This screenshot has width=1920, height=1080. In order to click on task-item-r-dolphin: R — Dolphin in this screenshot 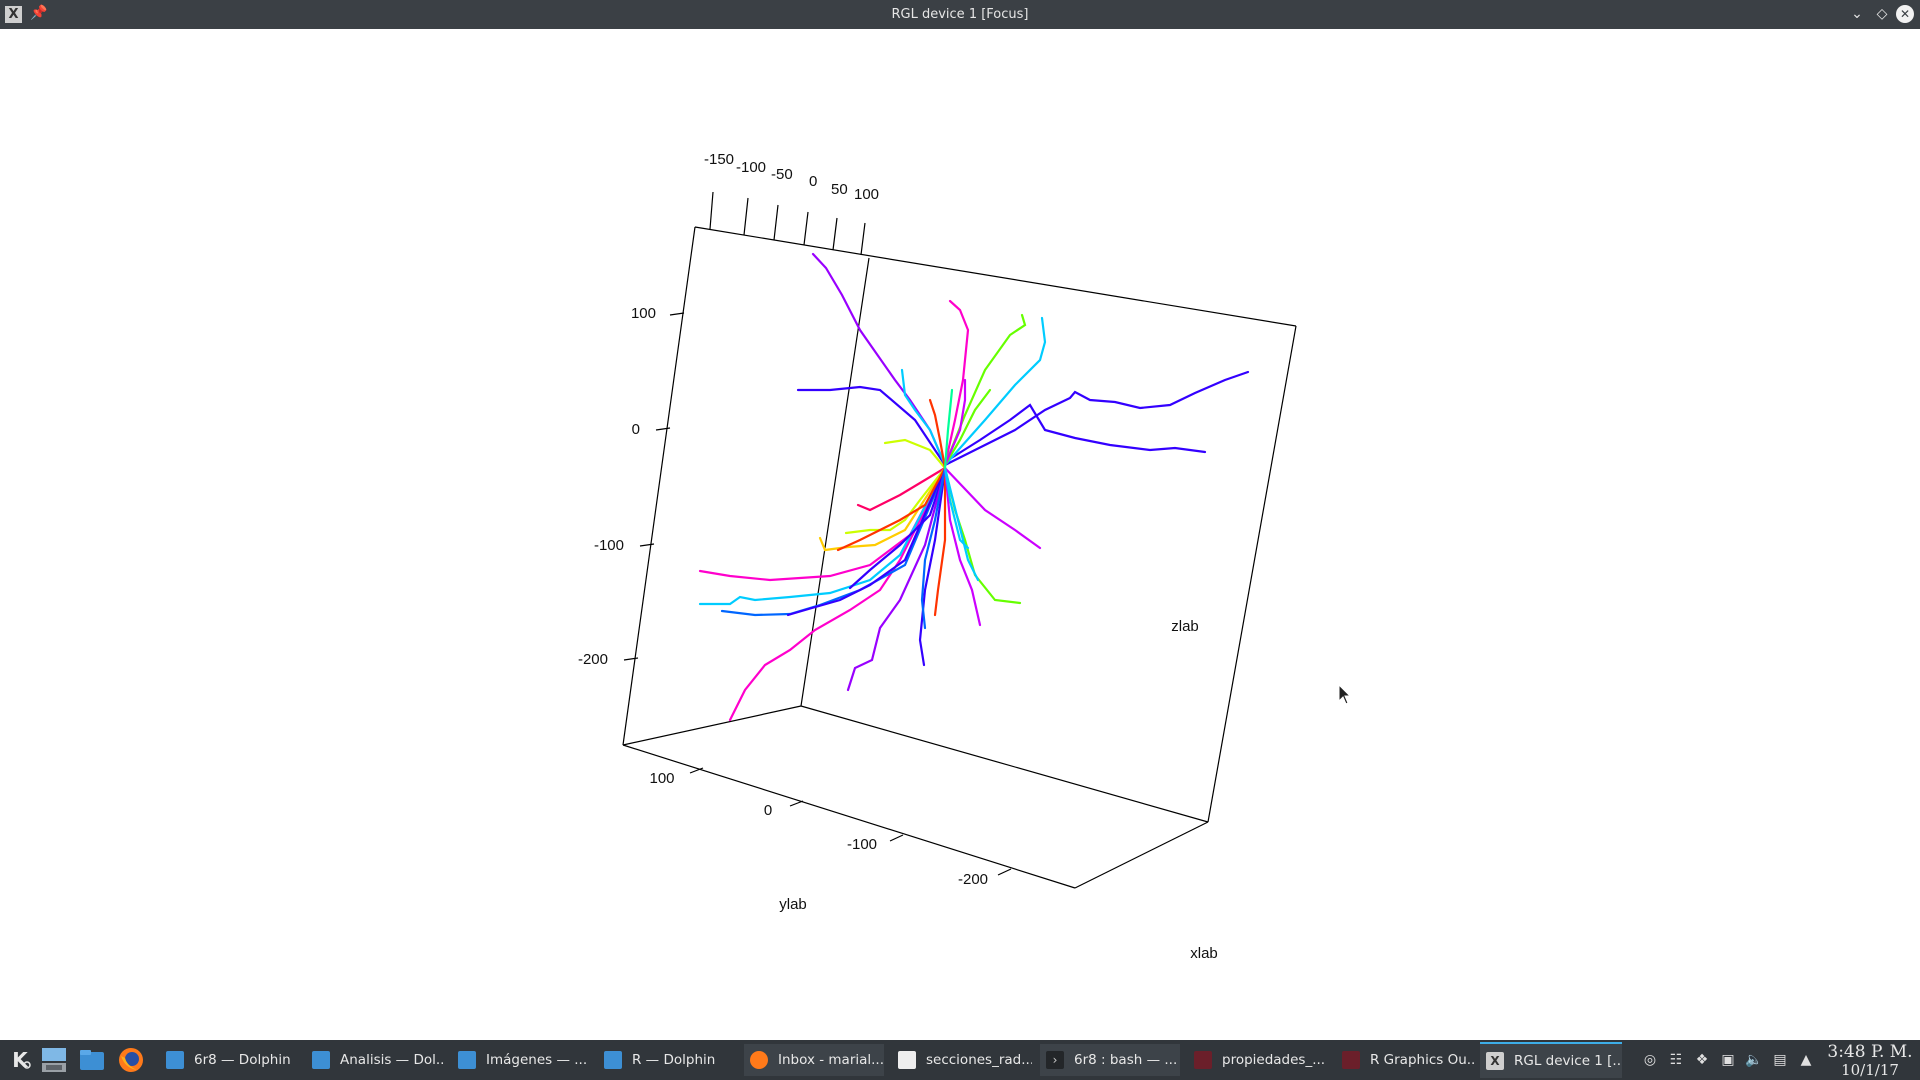, I will do `click(667, 1060)`.